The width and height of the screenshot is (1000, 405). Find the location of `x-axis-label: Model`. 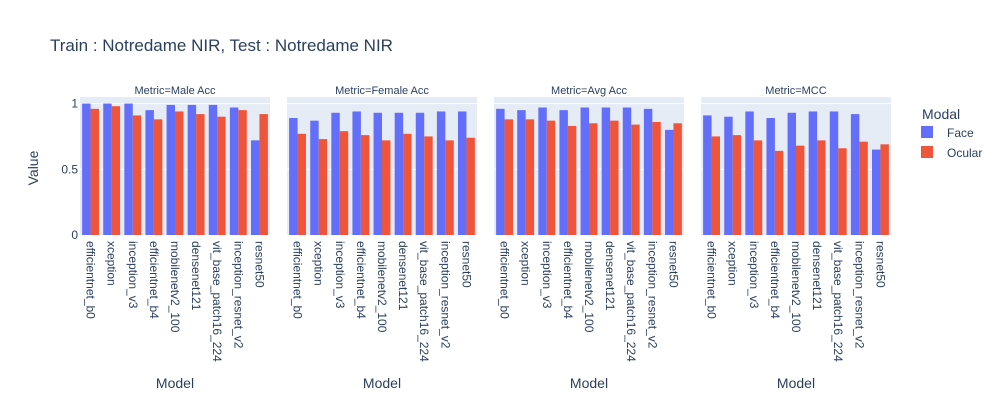

x-axis-label: Model is located at coordinates (382, 383).